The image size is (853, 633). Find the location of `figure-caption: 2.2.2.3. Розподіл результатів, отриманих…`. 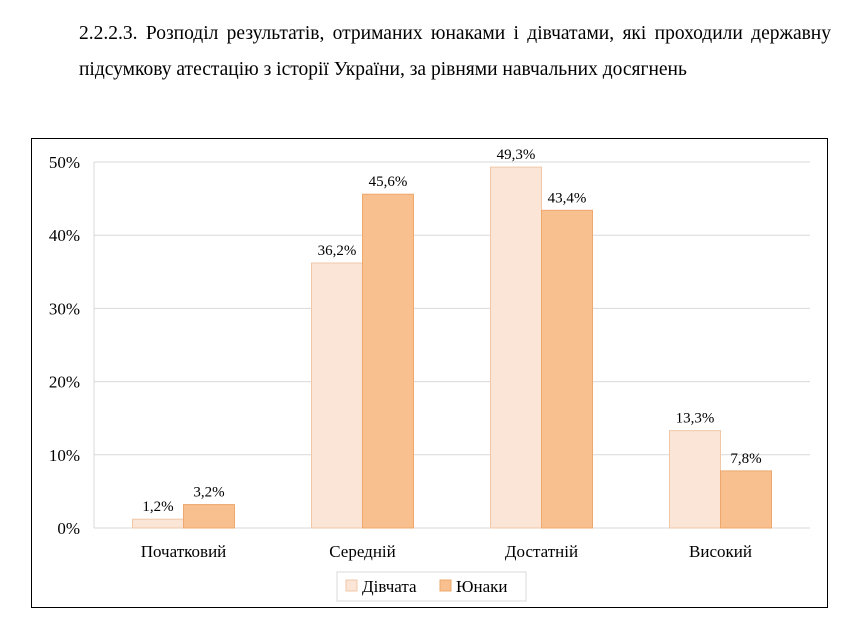

figure-caption: 2.2.2.3. Розподіл результатів, отриманих… is located at coordinates (455, 51).